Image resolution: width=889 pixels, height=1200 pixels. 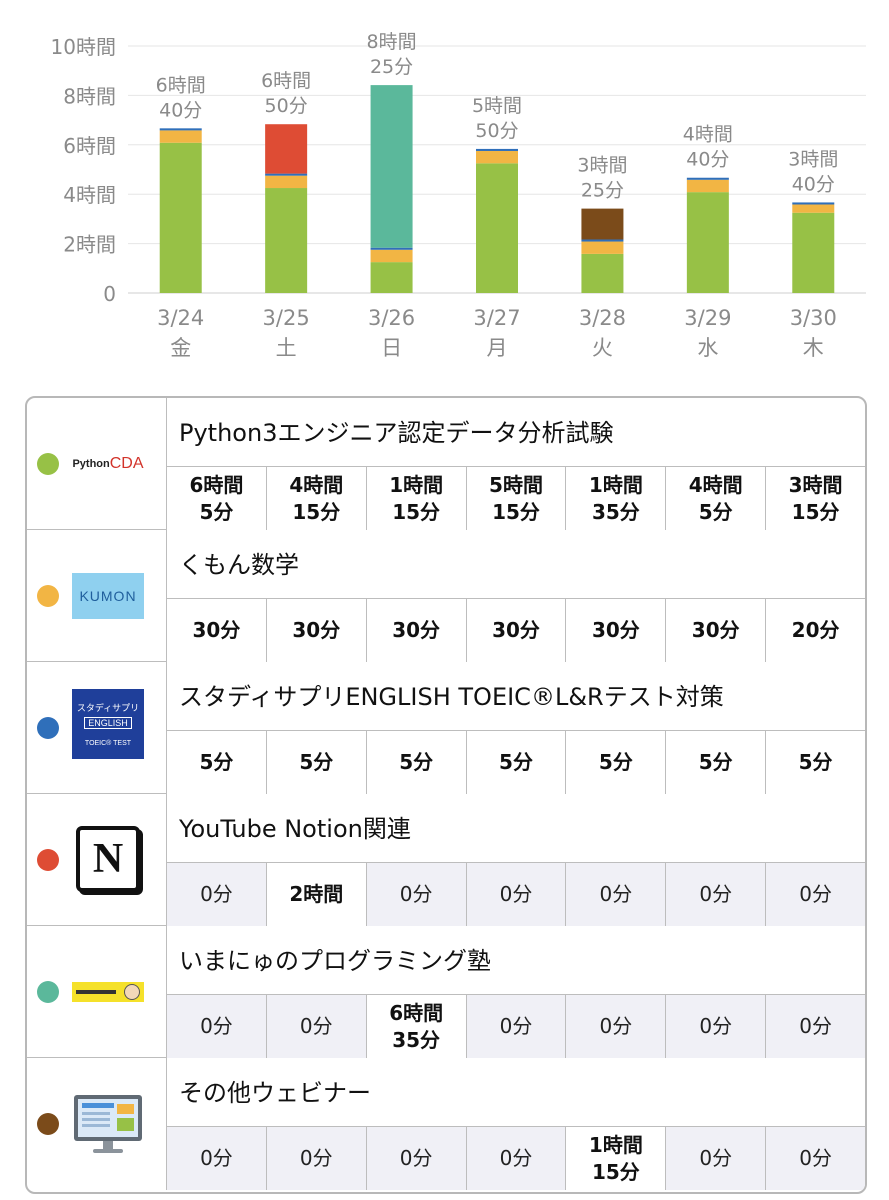 What do you see at coordinates (89, 96) in the screenshot?
I see `y-tick-label: 8時間` at bounding box center [89, 96].